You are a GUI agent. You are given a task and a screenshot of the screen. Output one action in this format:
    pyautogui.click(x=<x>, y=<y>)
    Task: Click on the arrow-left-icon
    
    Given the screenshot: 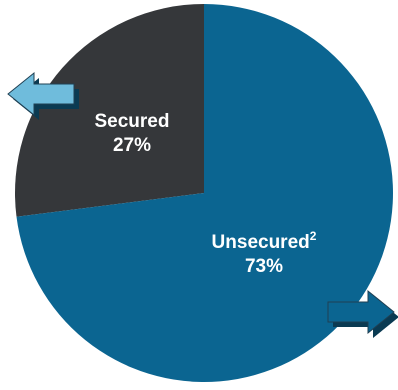 What is the action you would take?
    pyautogui.click(x=43, y=95)
    